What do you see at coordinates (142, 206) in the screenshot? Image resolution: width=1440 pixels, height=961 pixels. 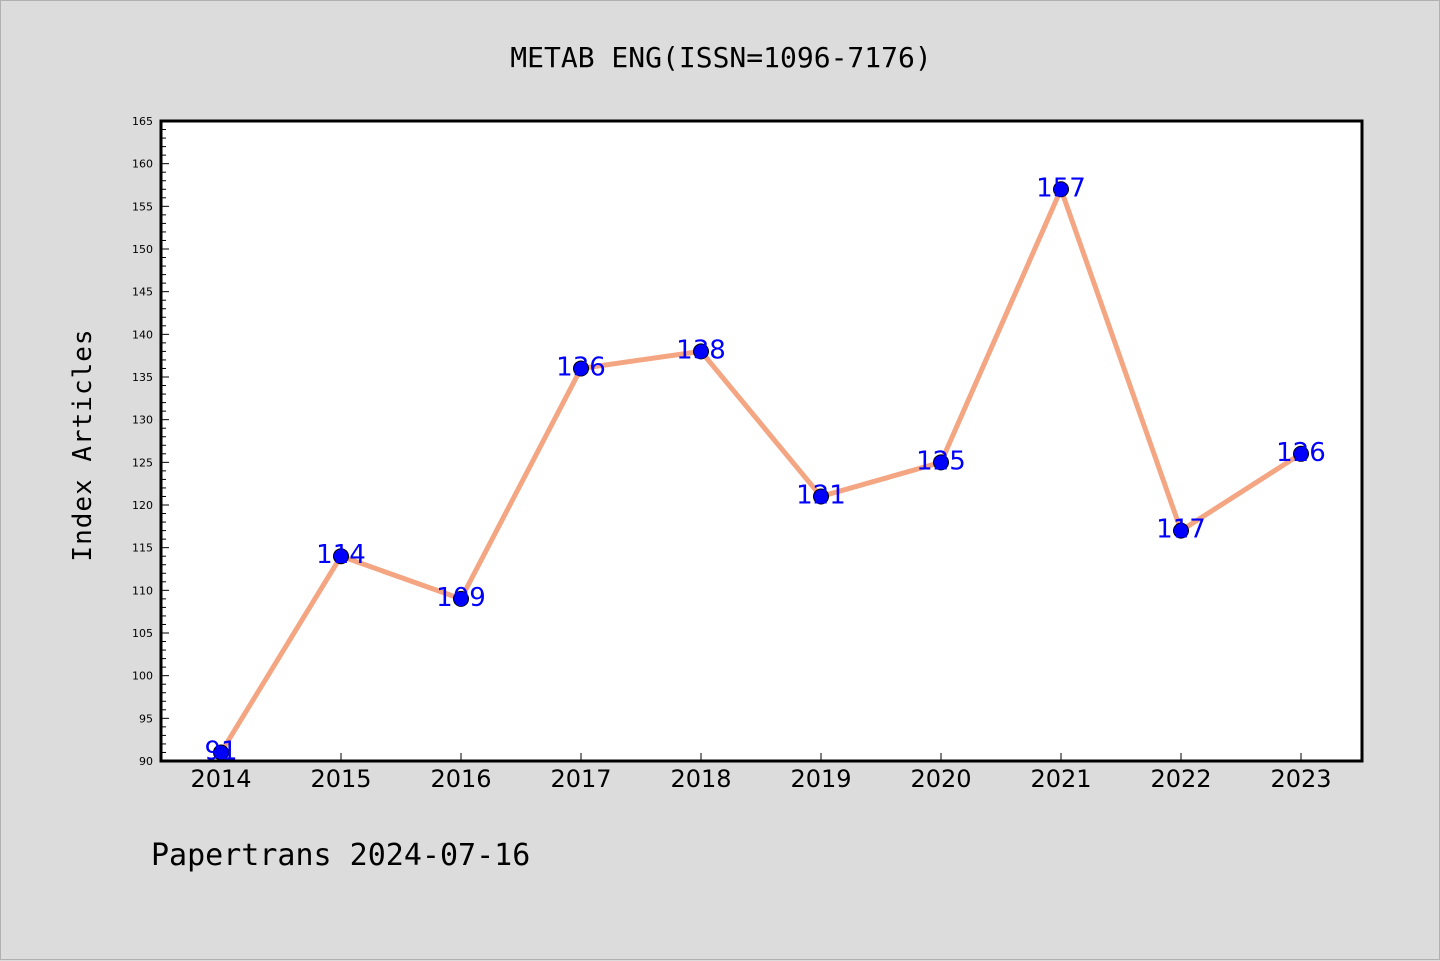 I see `y-tick-label: 155` at bounding box center [142, 206].